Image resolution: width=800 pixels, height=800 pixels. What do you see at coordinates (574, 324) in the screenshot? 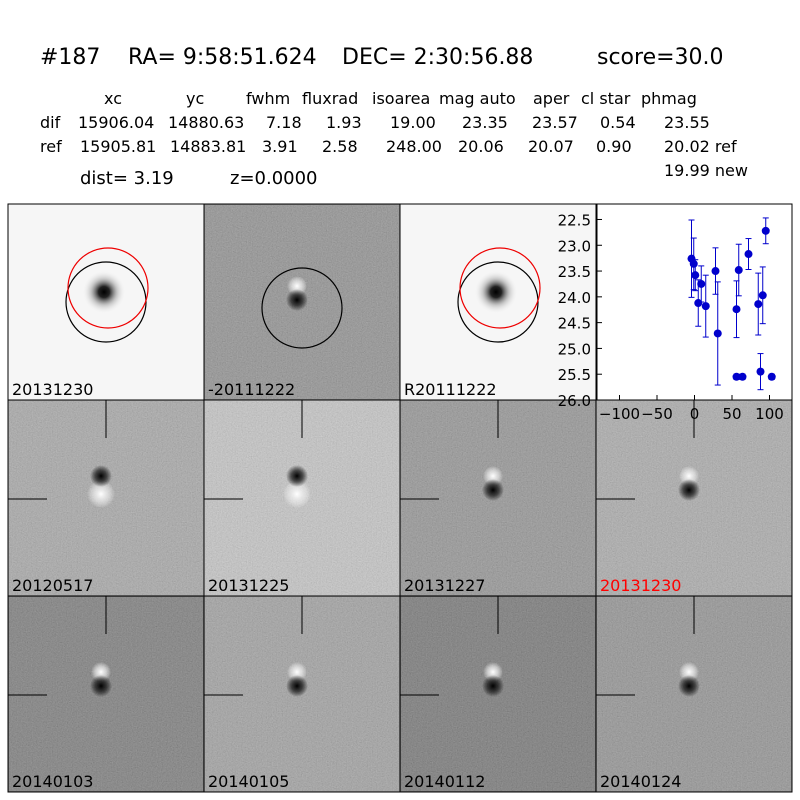
I see `y-tick-label: 24.5` at bounding box center [574, 324].